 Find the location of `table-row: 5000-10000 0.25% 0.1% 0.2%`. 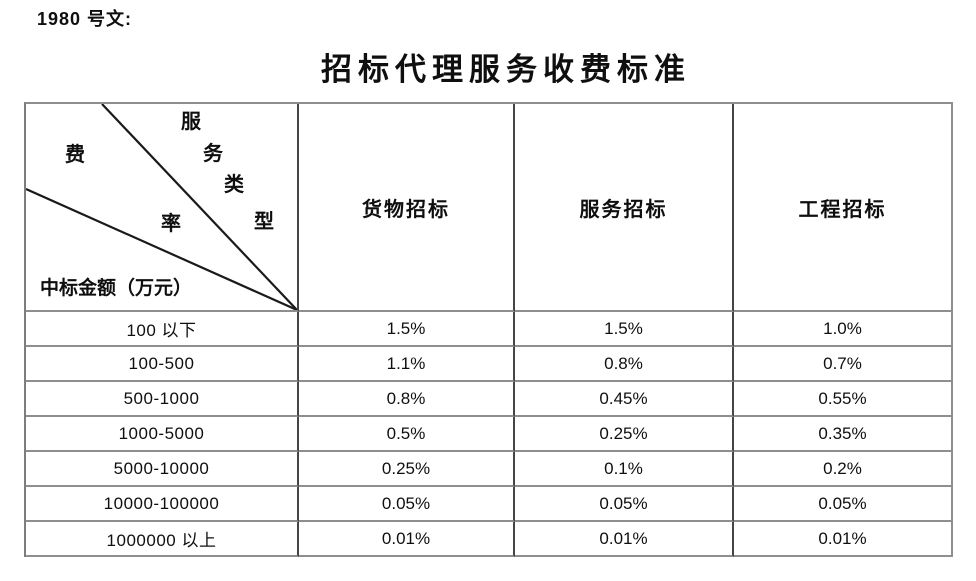

table-row: 5000-10000 0.25% 0.1% 0.2% is located at coordinates (489, 469).